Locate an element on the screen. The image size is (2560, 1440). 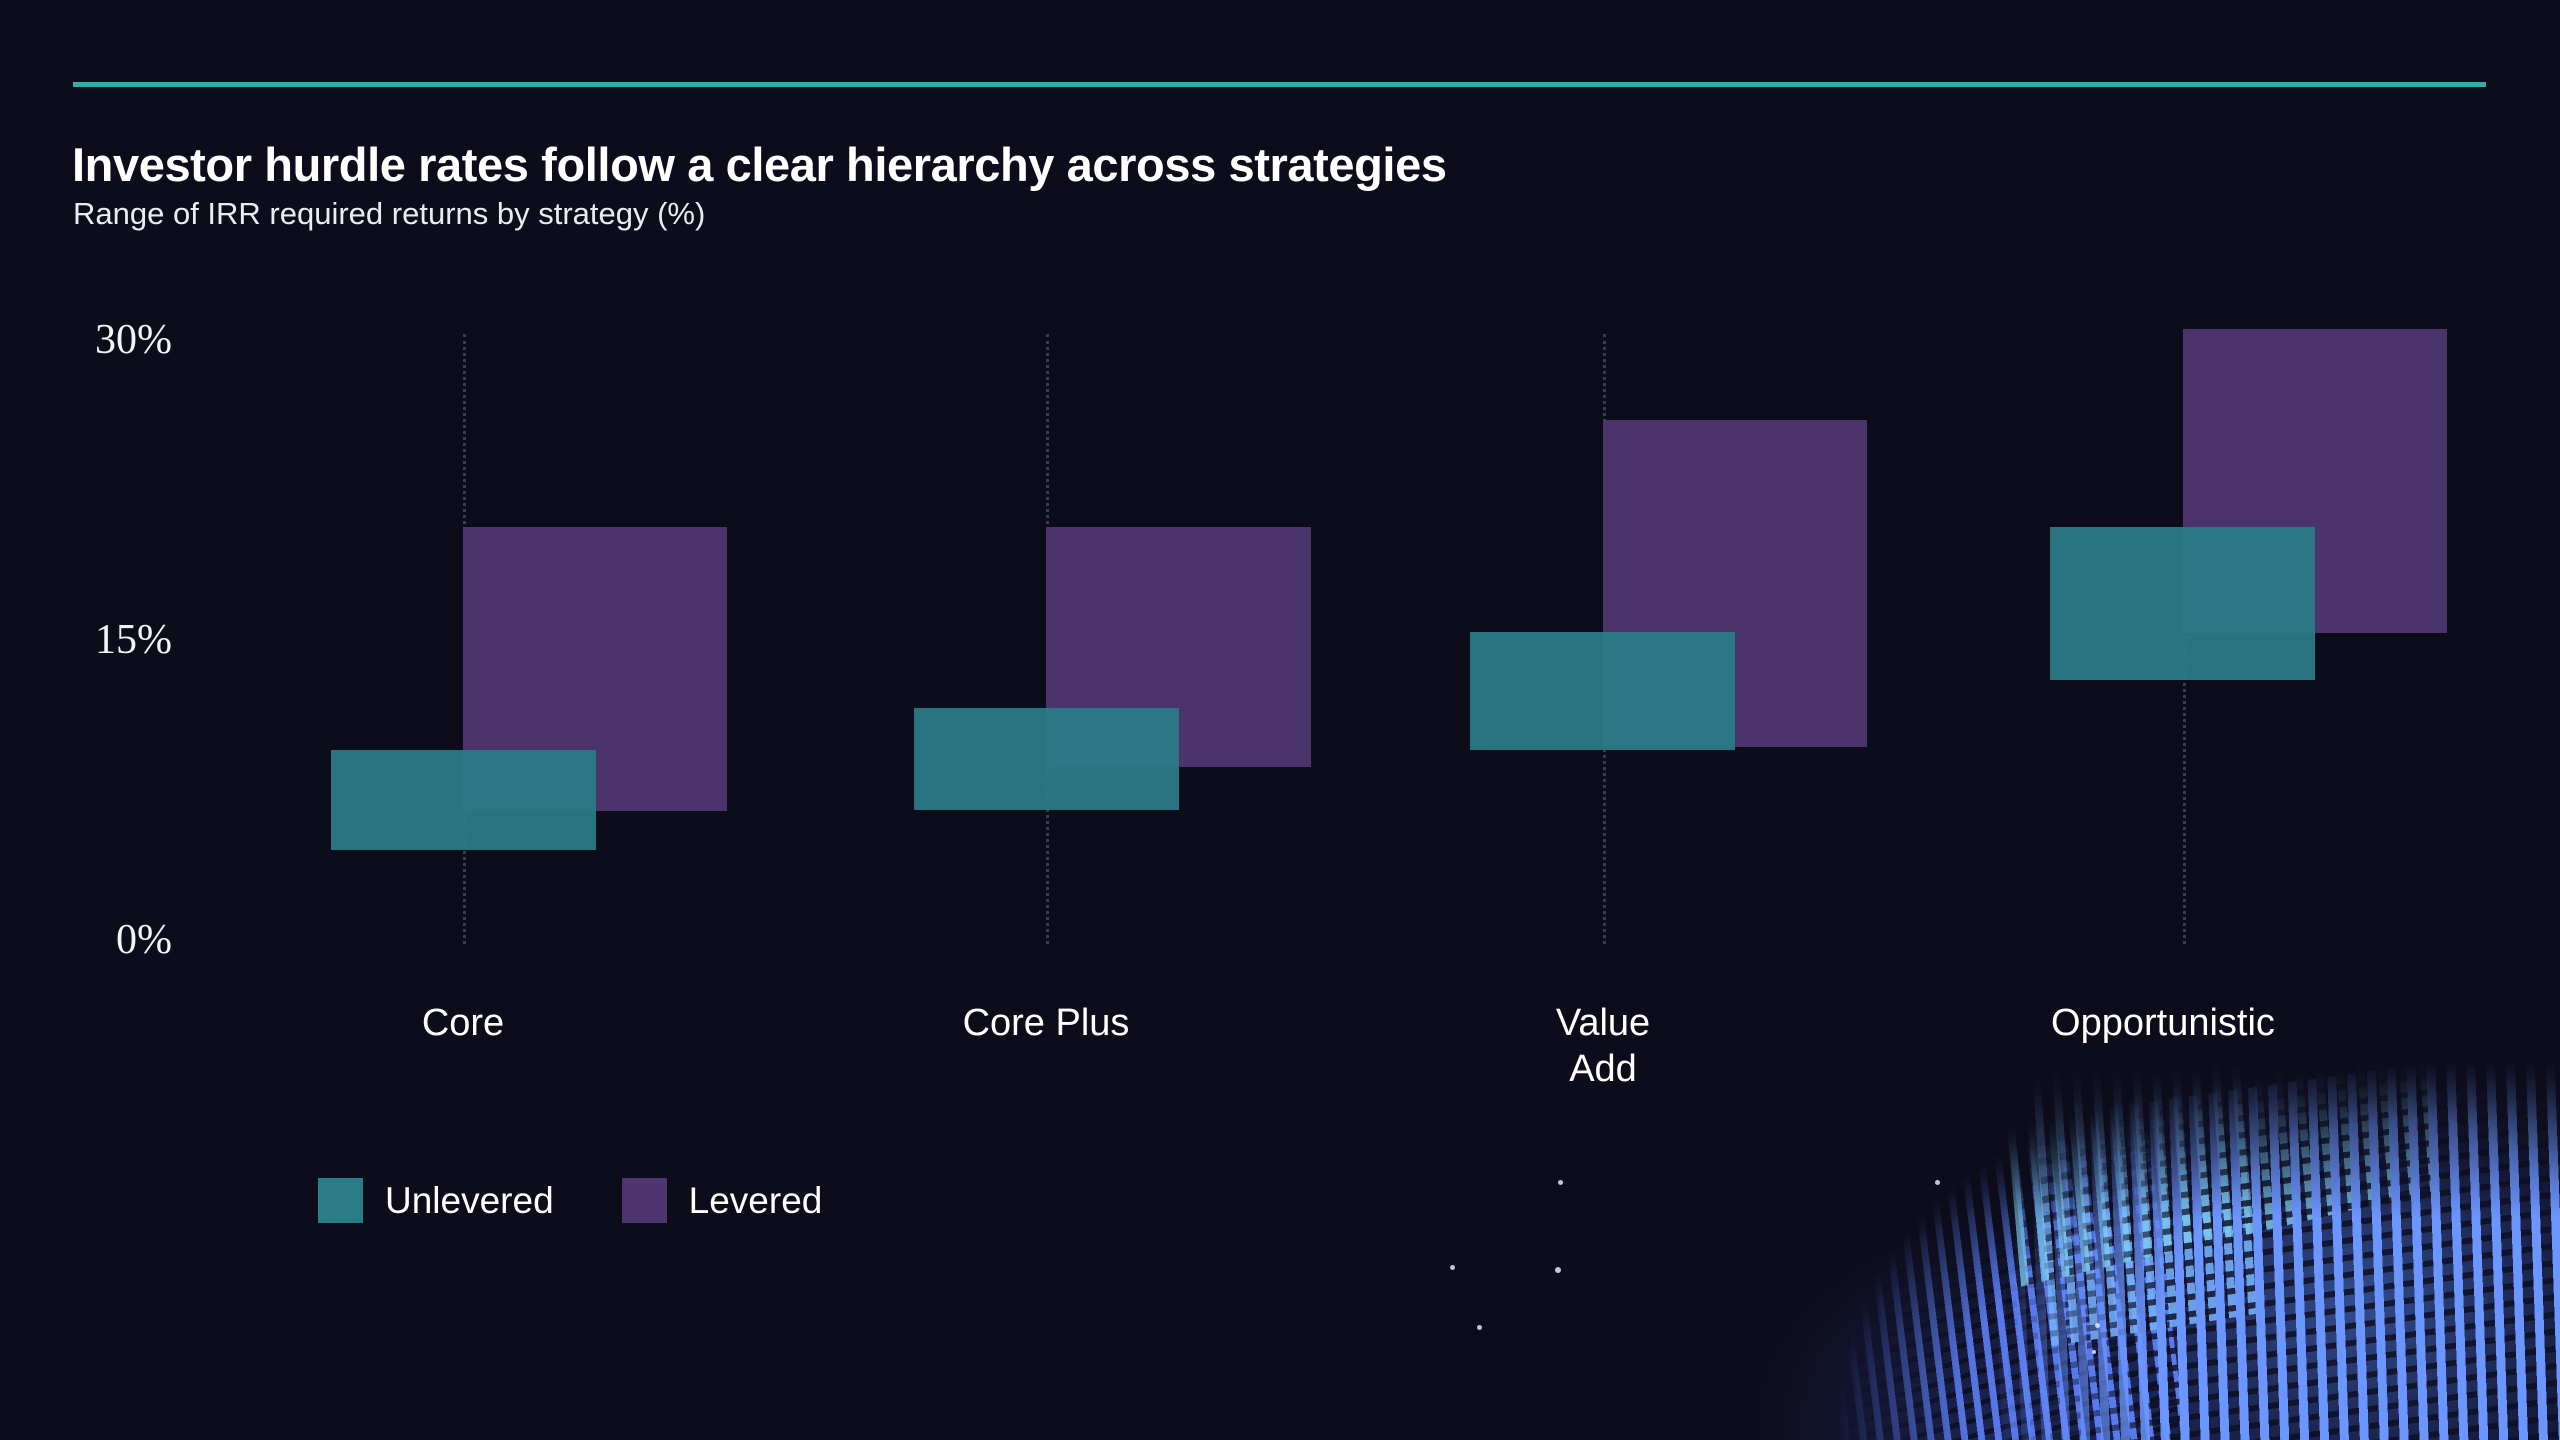
xtick-label-core: Core is located at coordinates (463, 1023).